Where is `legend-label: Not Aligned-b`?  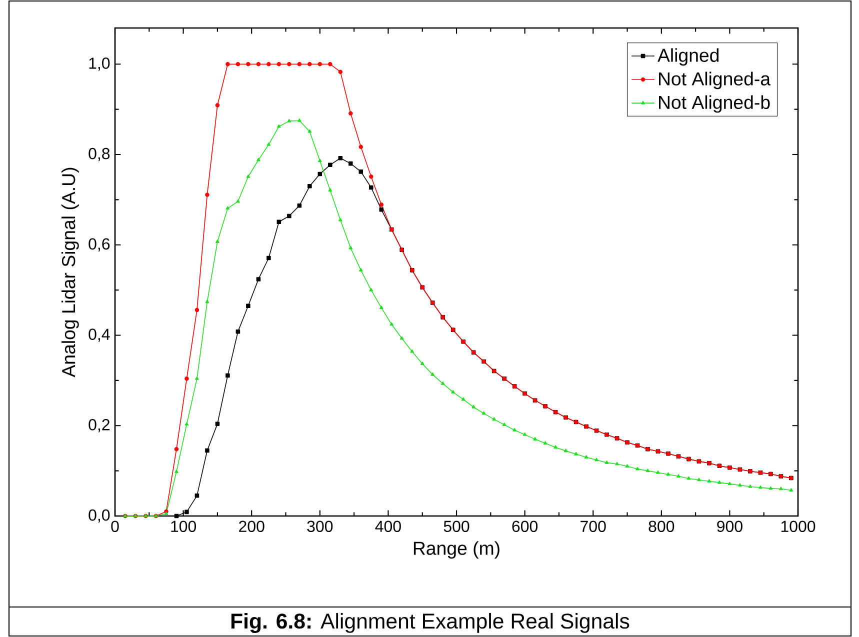 legend-label: Not Aligned-b is located at coordinates (714, 104).